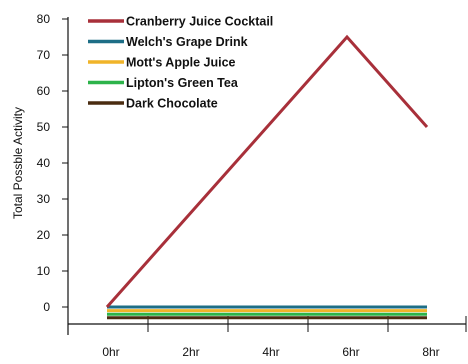 This screenshot has height=364, width=468. What do you see at coordinates (430, 352) in the screenshot?
I see `x-tick-label: 8hr` at bounding box center [430, 352].